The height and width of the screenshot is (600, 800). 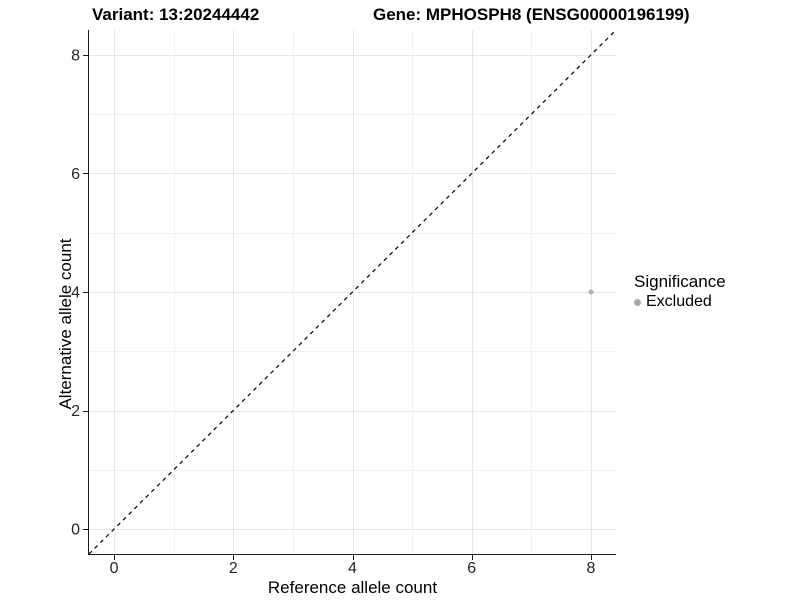 I want to click on y-tick-label: 2, so click(x=75, y=411).